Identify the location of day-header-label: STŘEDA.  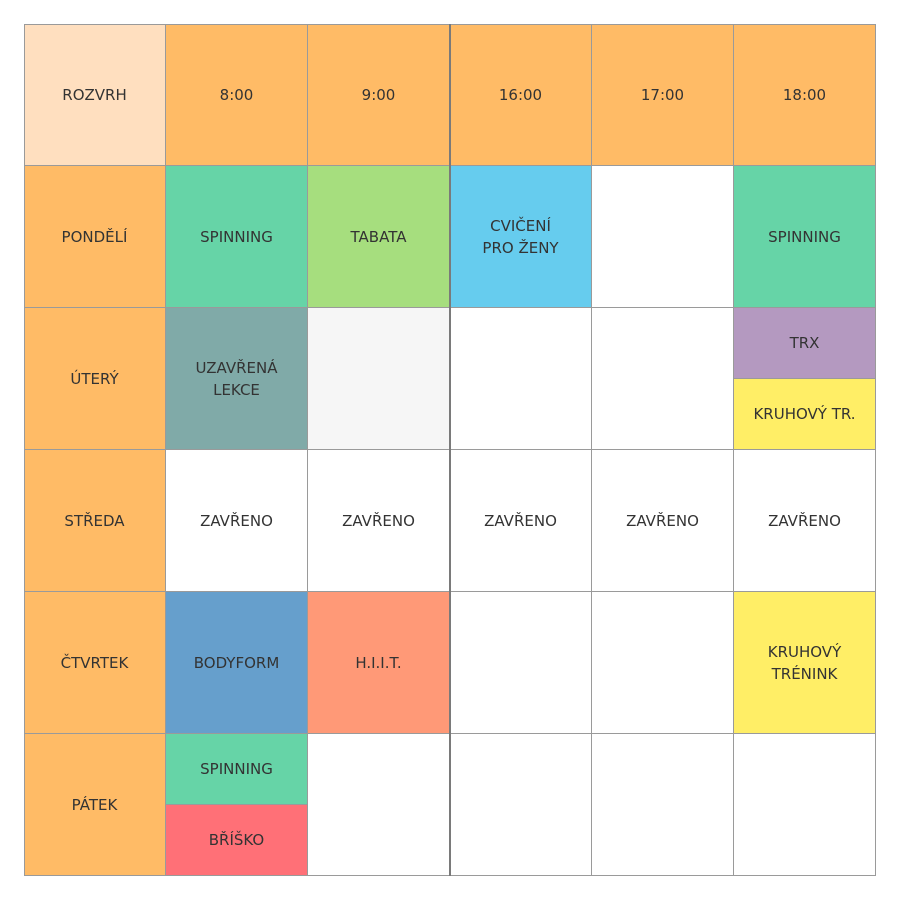
(94, 520).